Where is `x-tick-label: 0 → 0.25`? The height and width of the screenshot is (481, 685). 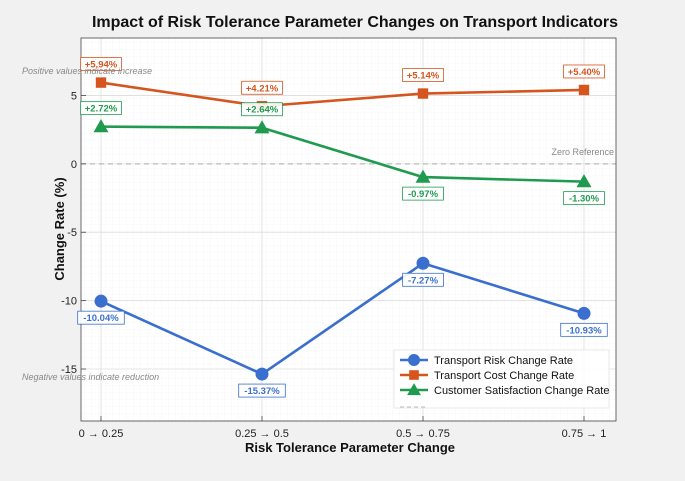
x-tick-label: 0 → 0.25 is located at coordinates (101, 434).